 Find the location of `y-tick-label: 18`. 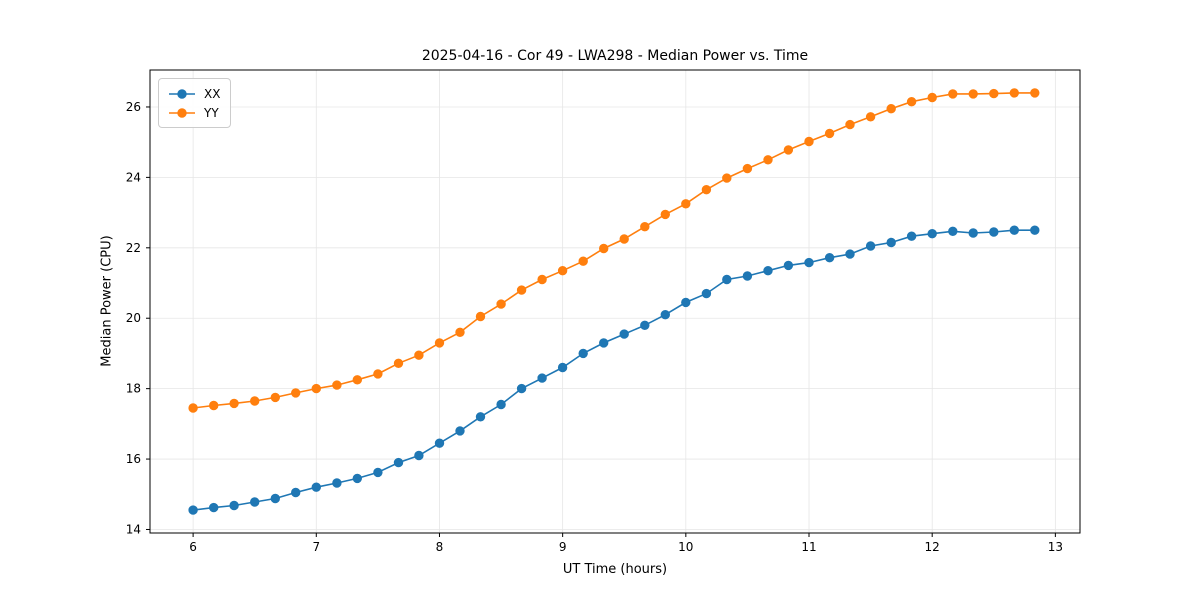

y-tick-label: 18 is located at coordinates (133, 389).